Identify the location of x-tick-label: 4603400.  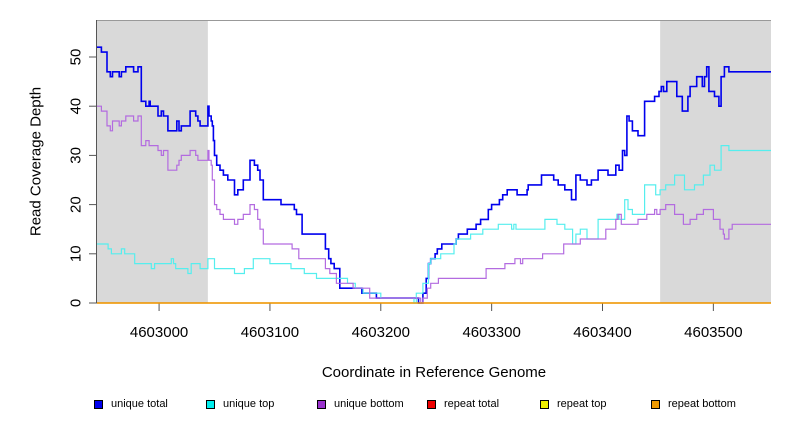
(602, 332).